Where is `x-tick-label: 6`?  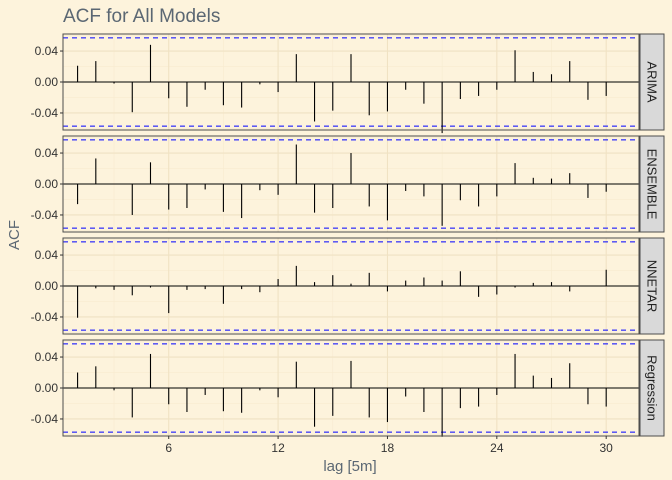
x-tick-label: 6 is located at coordinates (168, 448).